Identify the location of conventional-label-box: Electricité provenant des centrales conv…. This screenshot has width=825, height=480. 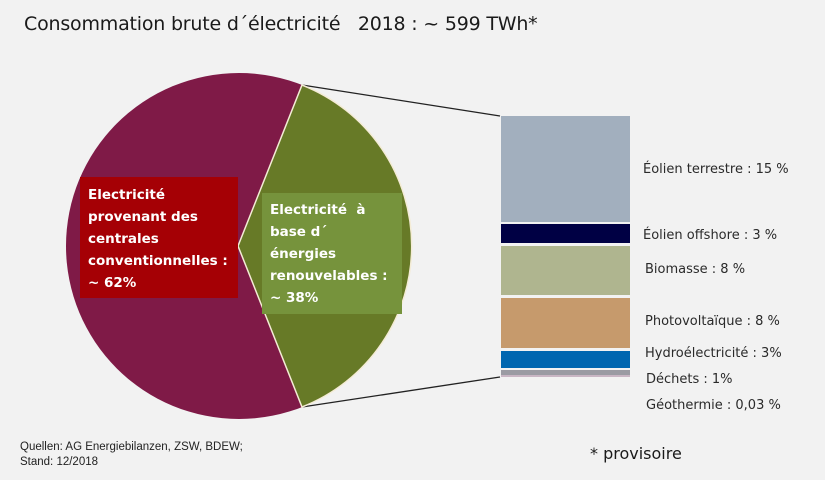
(159, 237).